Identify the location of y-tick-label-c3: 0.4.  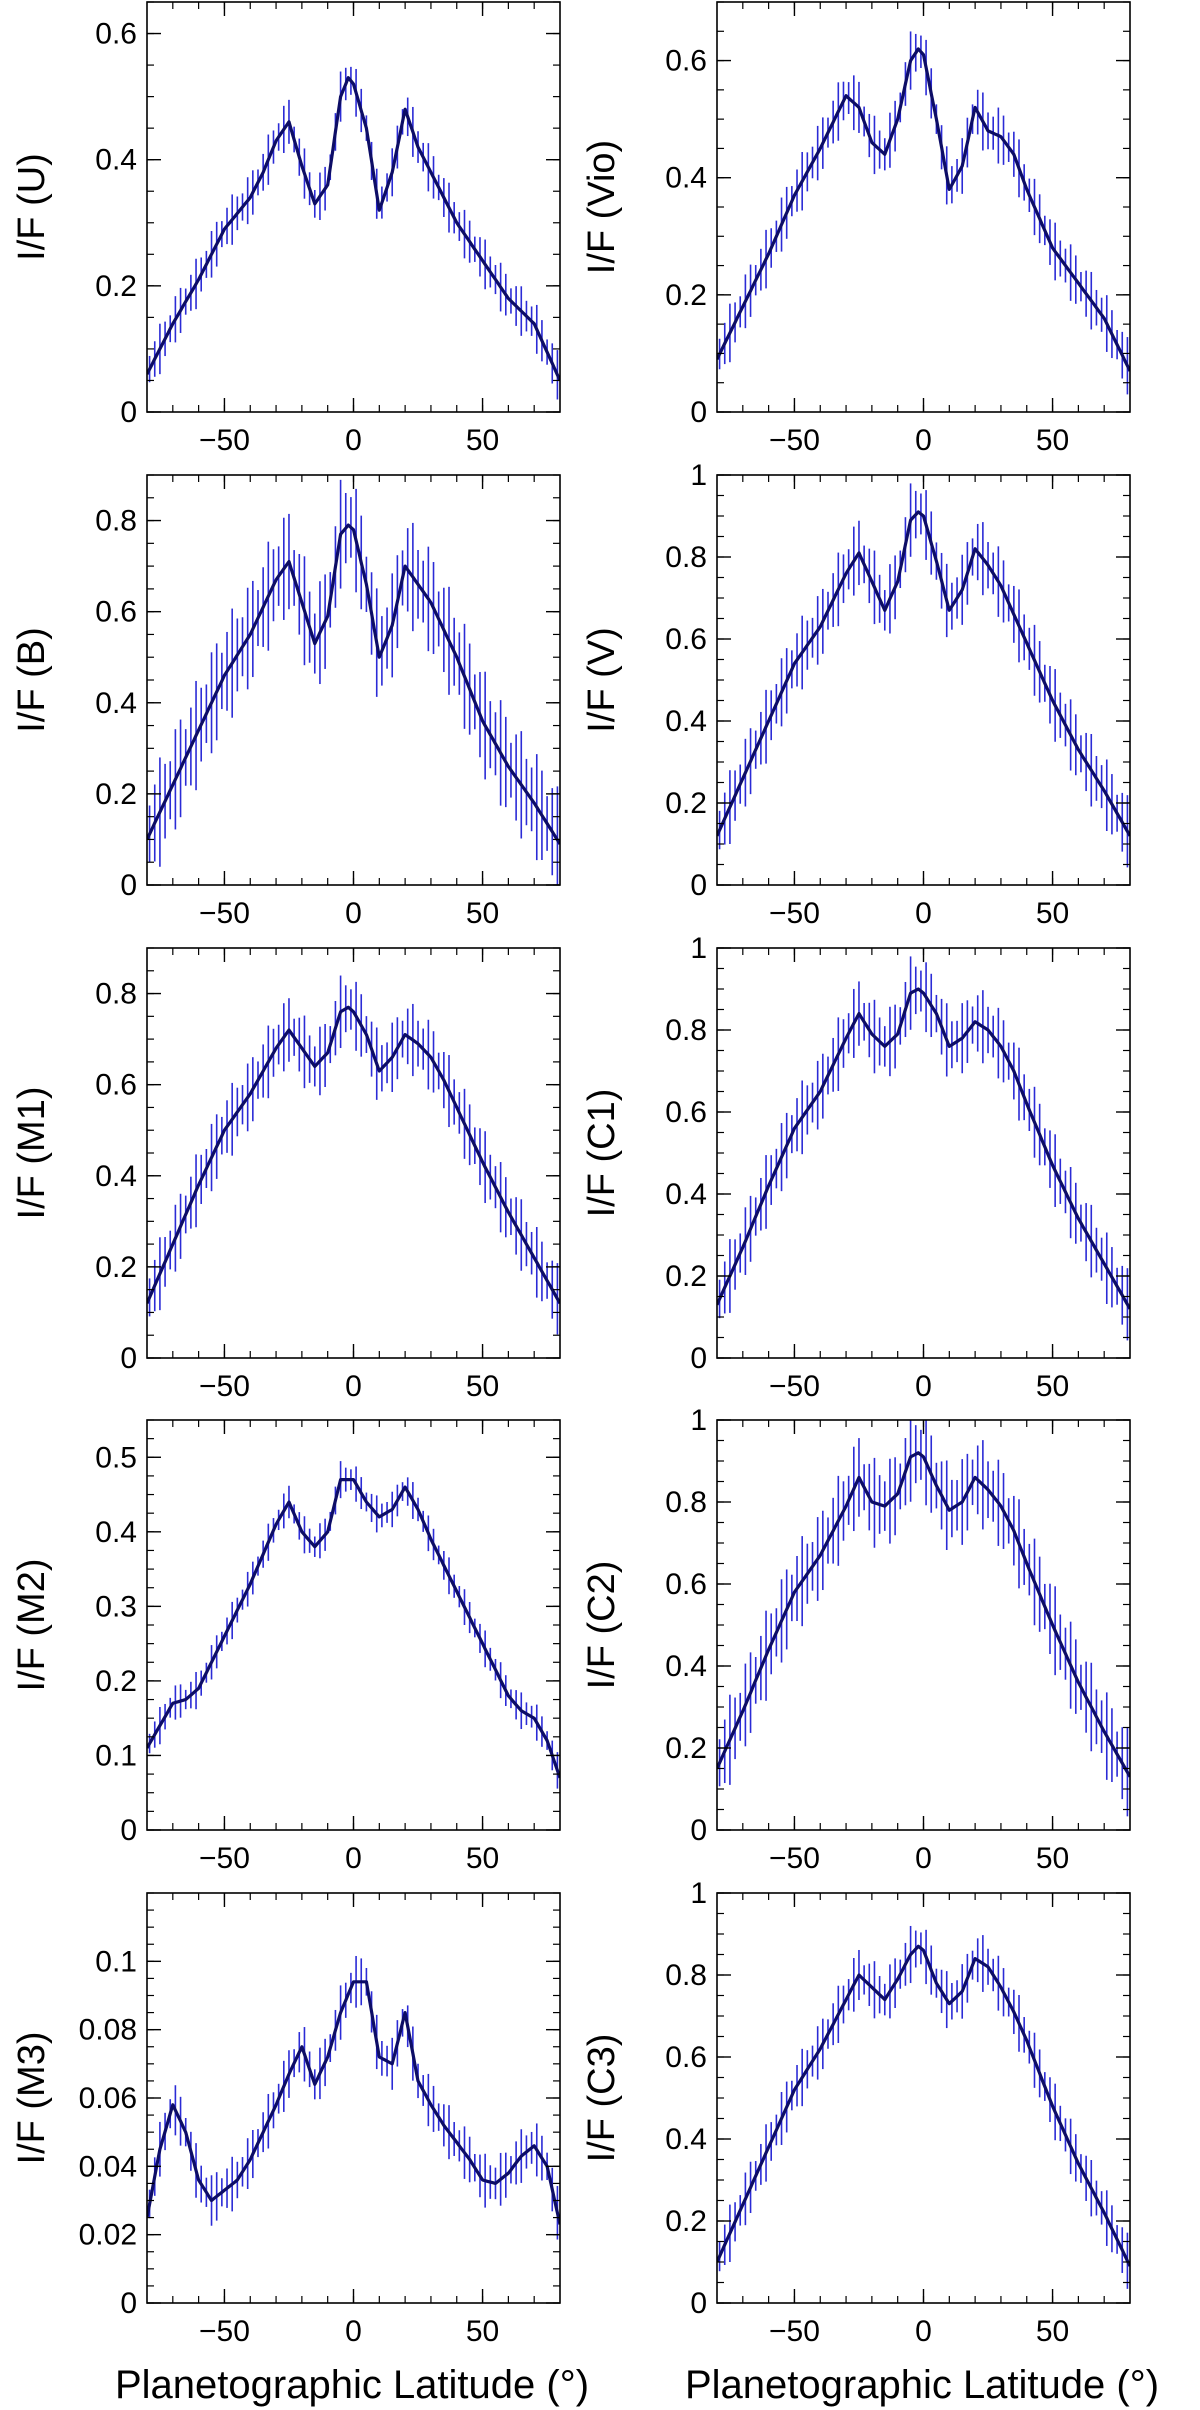
(686, 2139).